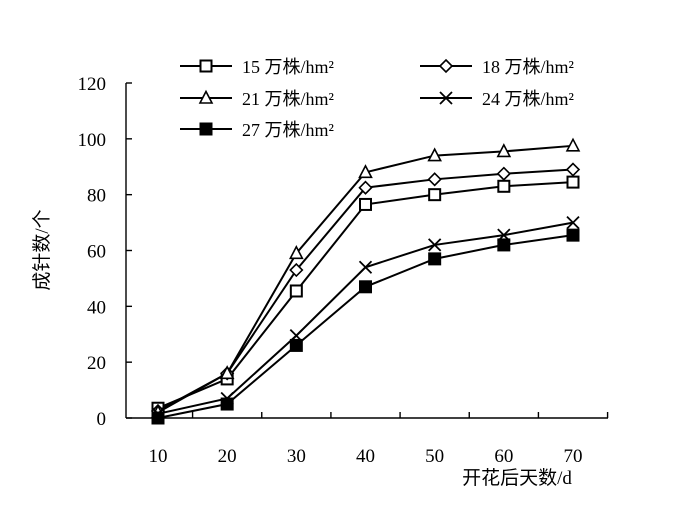 The width and height of the screenshot is (694, 510). I want to click on y-tick-label: 40, so click(96, 307).